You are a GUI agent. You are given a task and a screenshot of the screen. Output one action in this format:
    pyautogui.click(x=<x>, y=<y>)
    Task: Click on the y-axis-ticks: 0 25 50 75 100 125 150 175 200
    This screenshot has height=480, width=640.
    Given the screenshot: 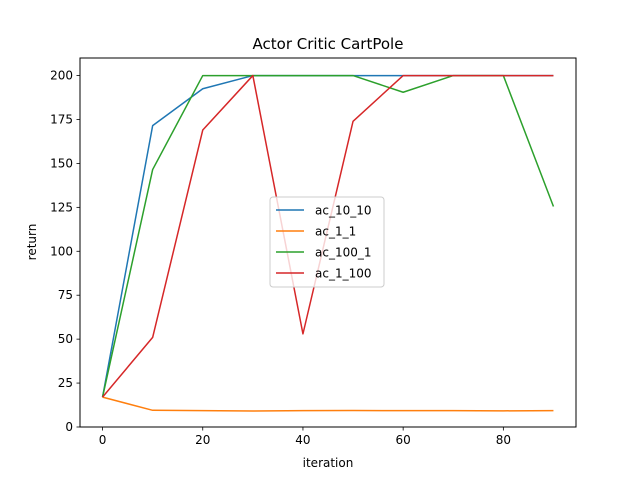 What is the action you would take?
    pyautogui.click(x=65, y=251)
    